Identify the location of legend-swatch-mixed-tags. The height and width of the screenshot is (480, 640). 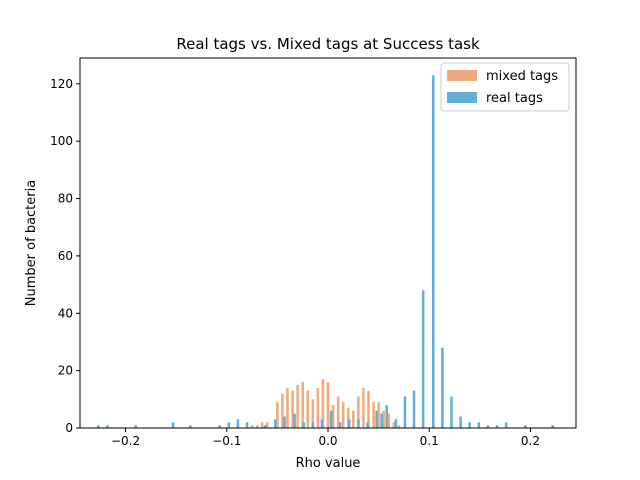
(462, 75).